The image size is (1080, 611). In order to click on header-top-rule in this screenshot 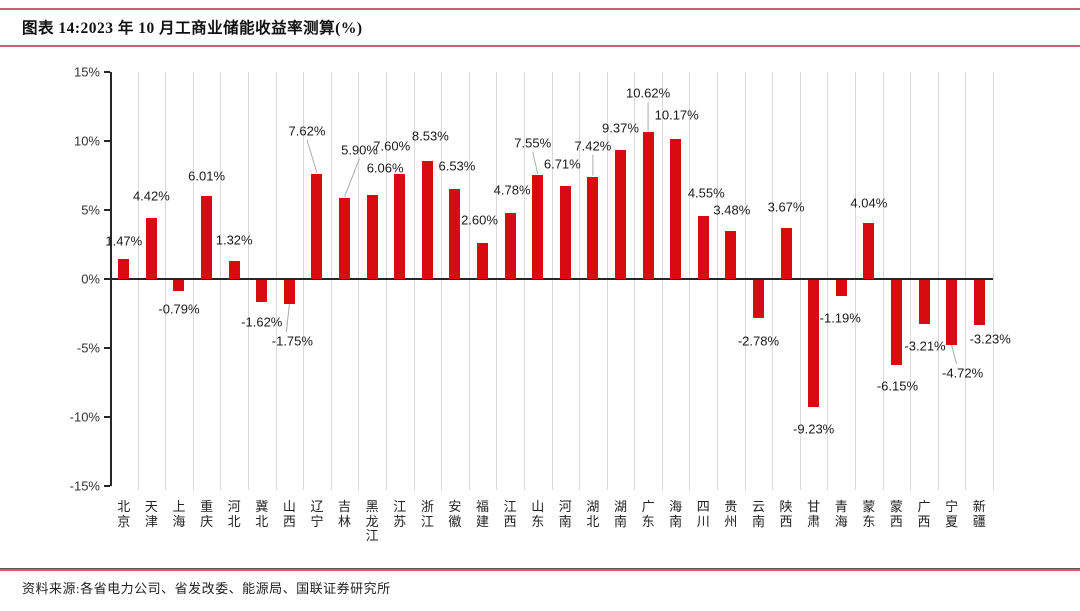, I will do `click(540, 9)`.